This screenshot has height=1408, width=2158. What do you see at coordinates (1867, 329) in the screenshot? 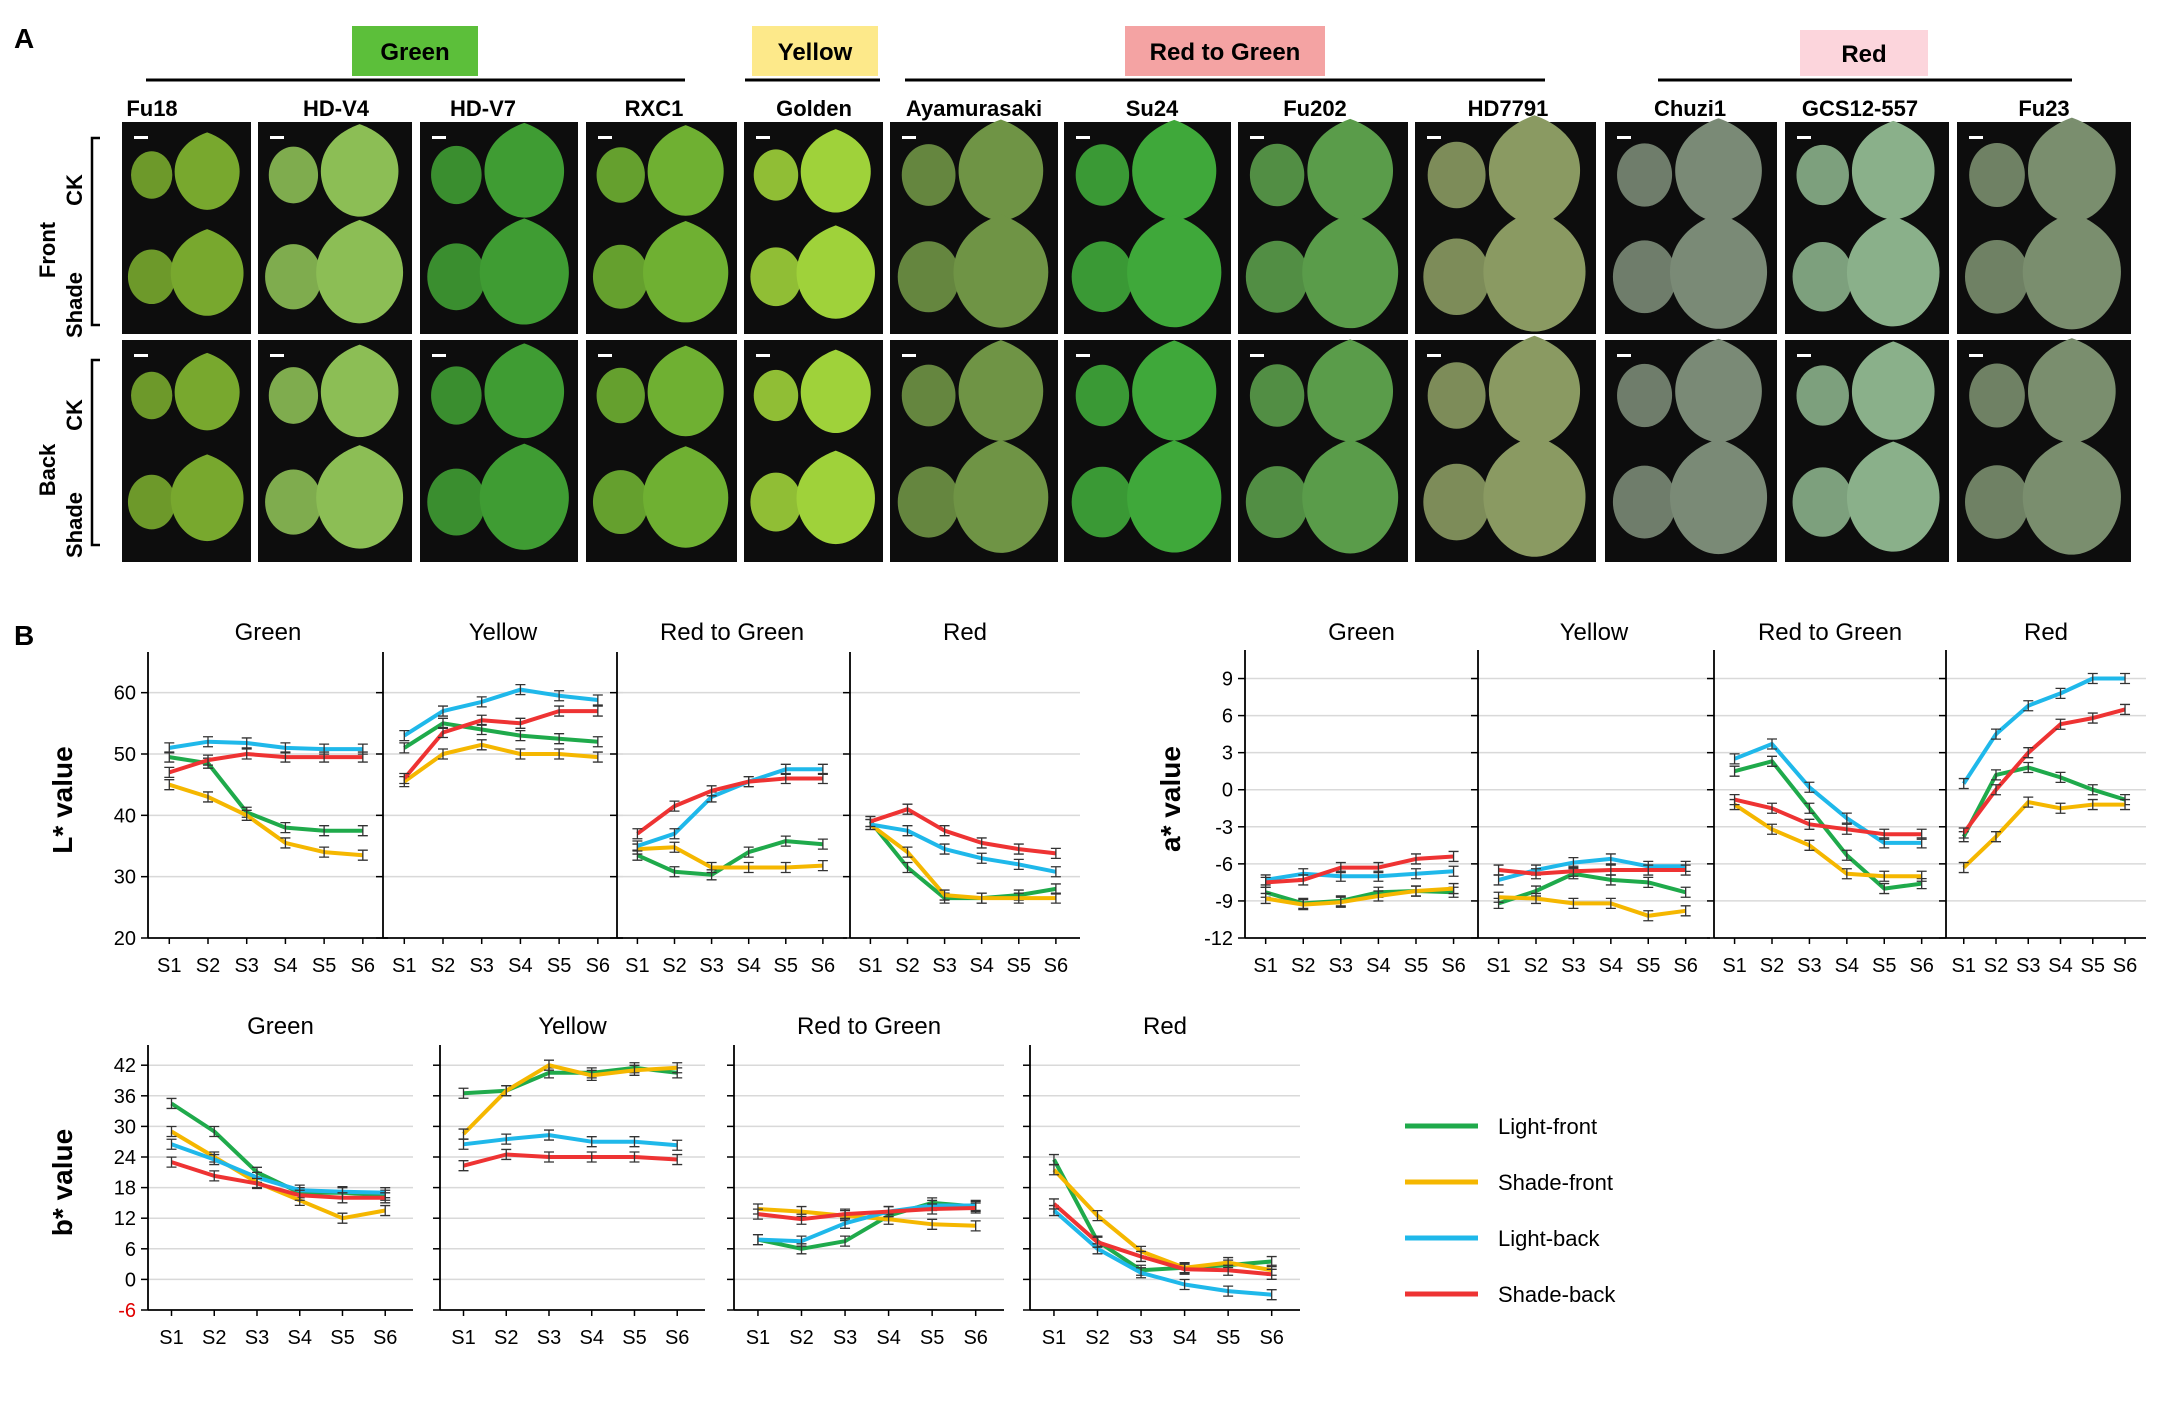
I see `variety-column-gcs12-557: GCS12-557` at bounding box center [1867, 329].